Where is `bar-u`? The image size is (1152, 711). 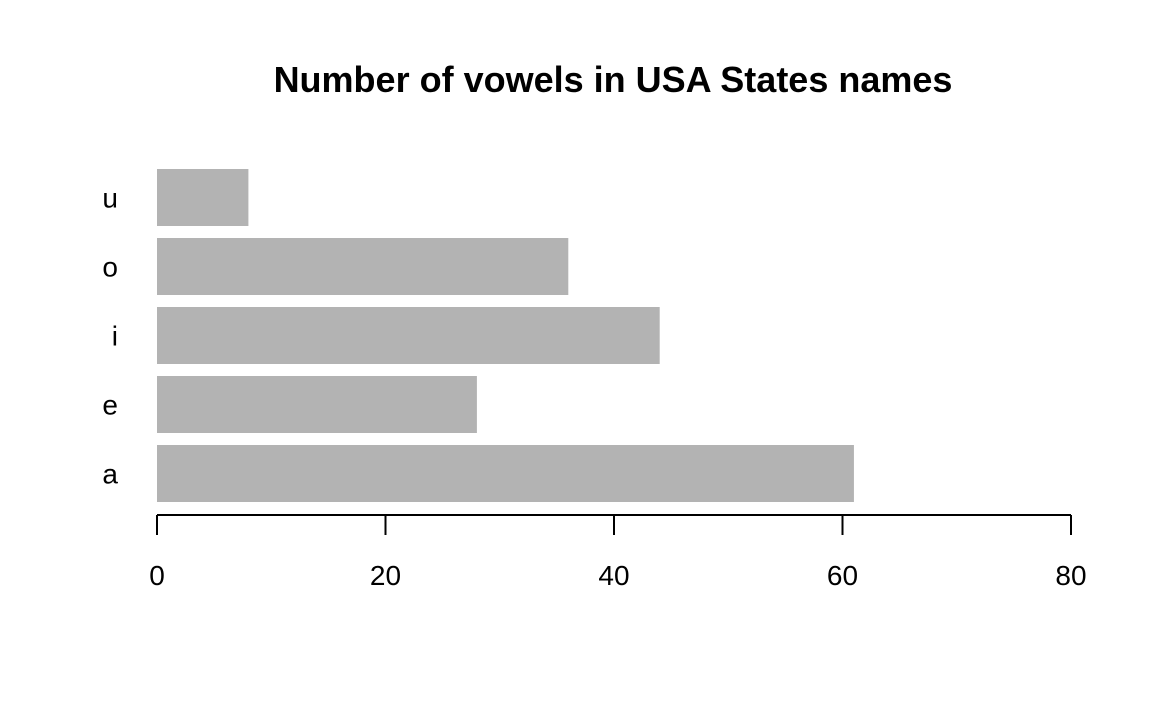
bar-u is located at coordinates (203, 197).